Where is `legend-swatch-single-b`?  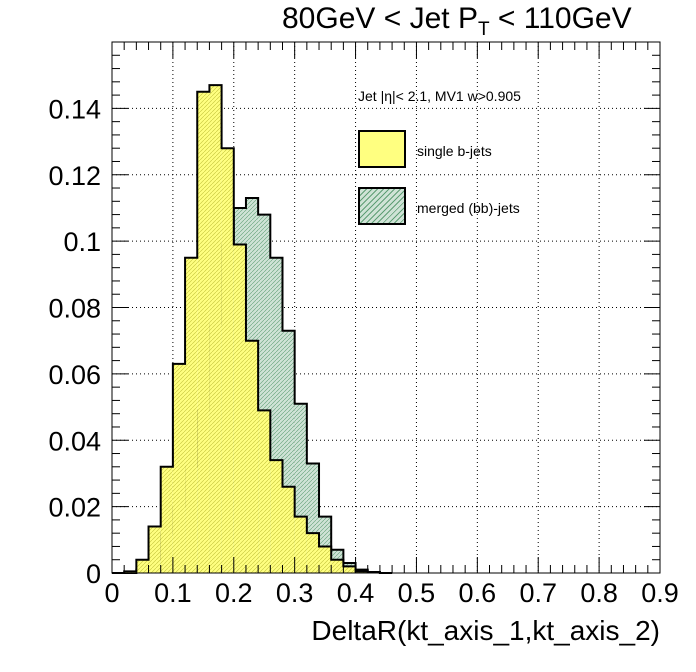
legend-swatch-single-b is located at coordinates (382, 149).